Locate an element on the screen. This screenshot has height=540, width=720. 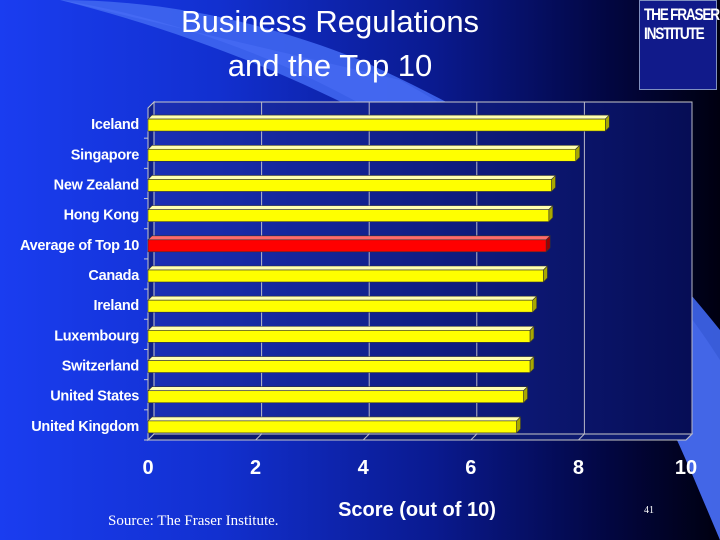
slide-title: Business Regulations and the Top 10 is located at coordinates (330, 44).